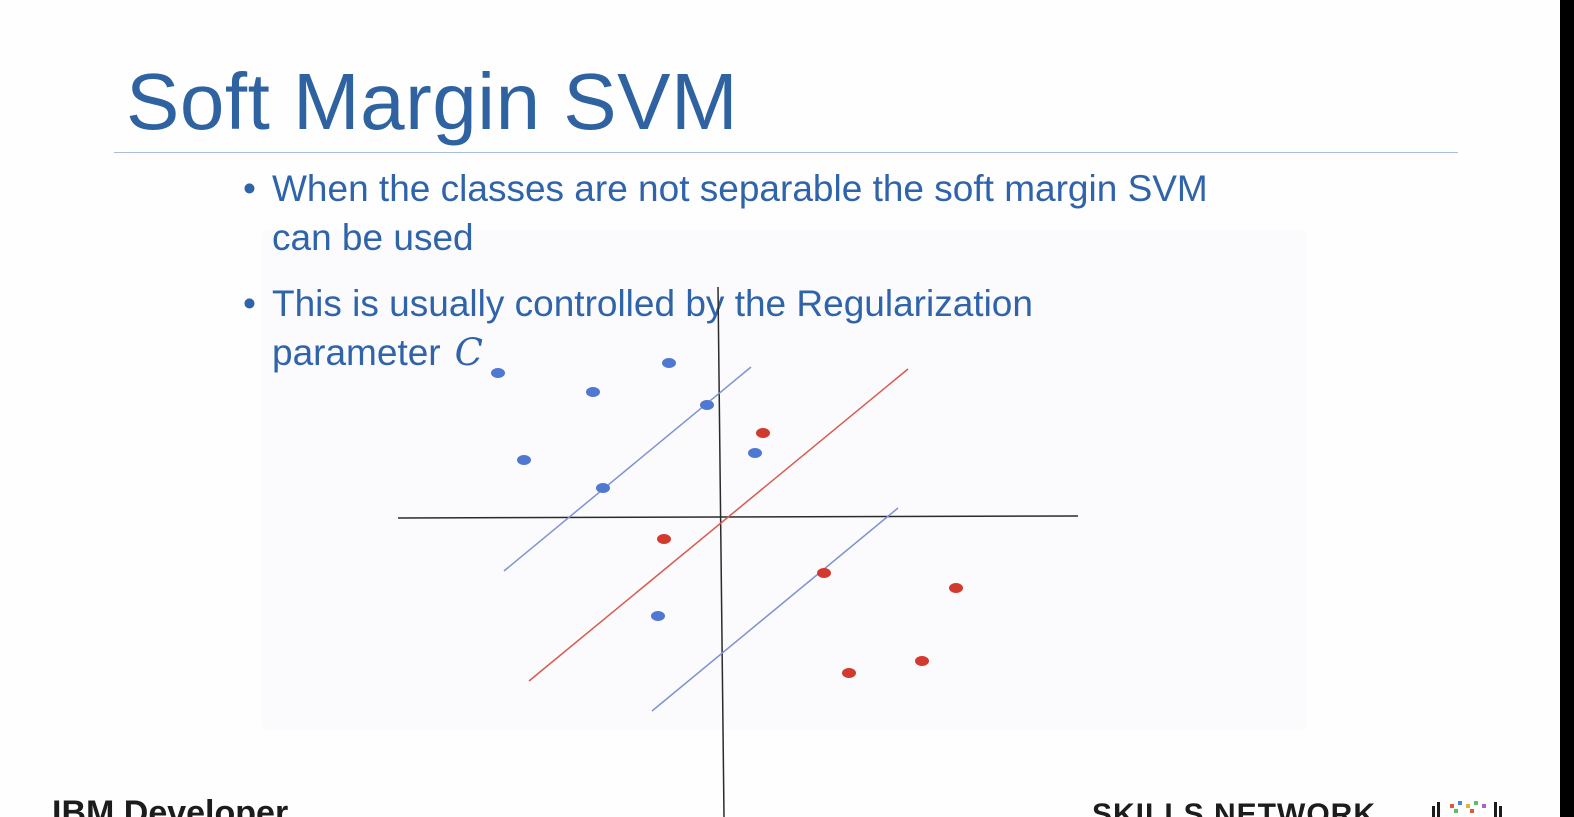  I want to click on lower-margin-line, so click(775, 609).